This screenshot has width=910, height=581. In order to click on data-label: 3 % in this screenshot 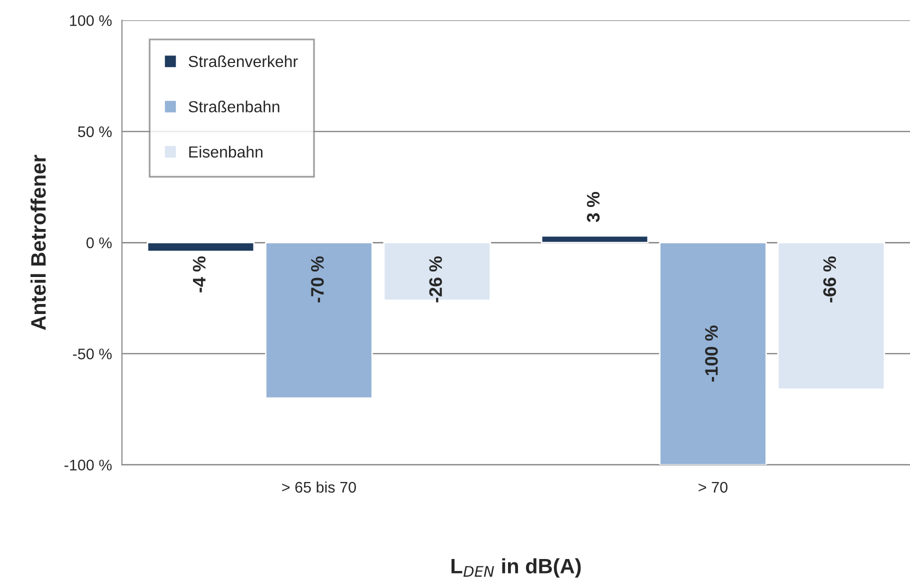, I will do `click(593, 207)`.